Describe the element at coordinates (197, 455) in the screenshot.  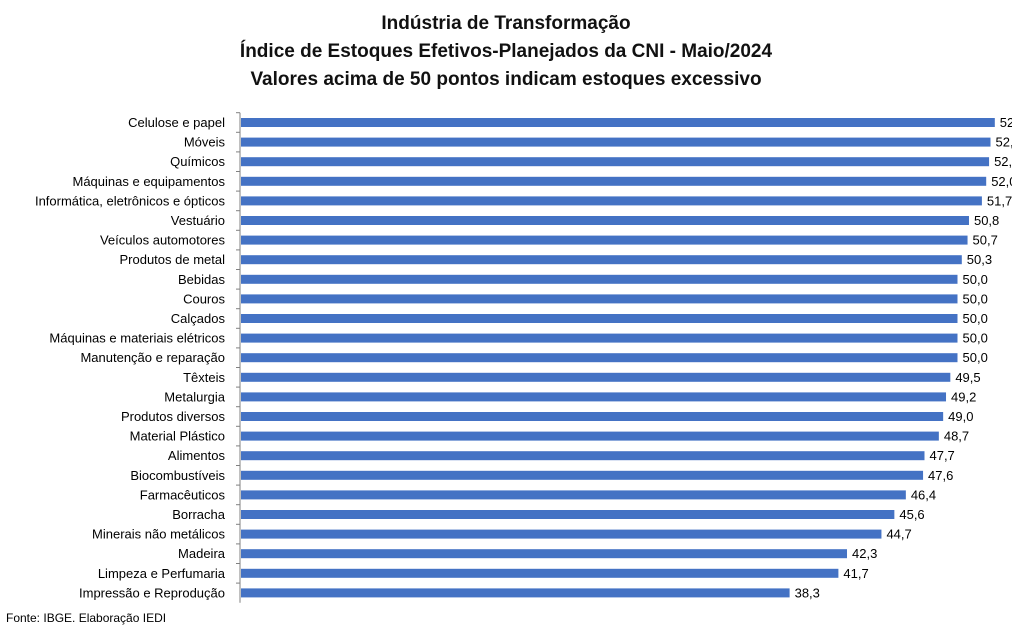
I see `category-label: Alimentos` at that location.